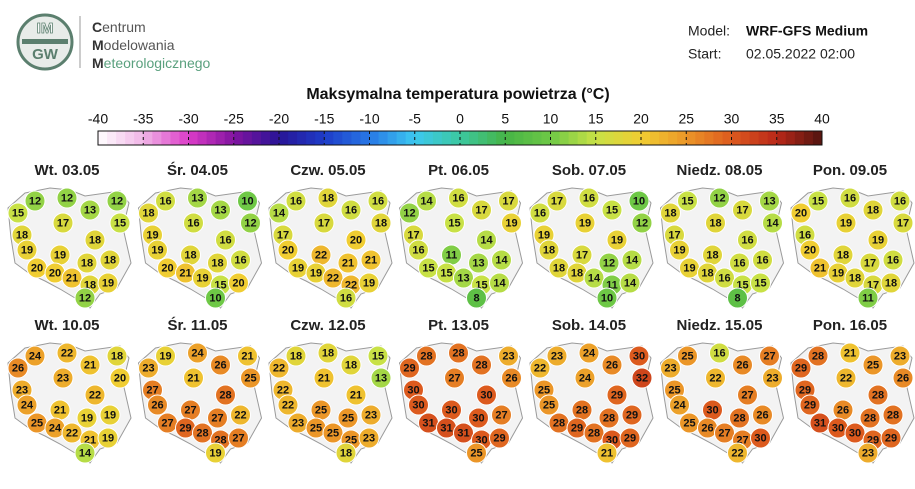 This screenshot has height=489, width=915. What do you see at coordinates (810, 405) in the screenshot?
I see `station-value: 29` at bounding box center [810, 405].